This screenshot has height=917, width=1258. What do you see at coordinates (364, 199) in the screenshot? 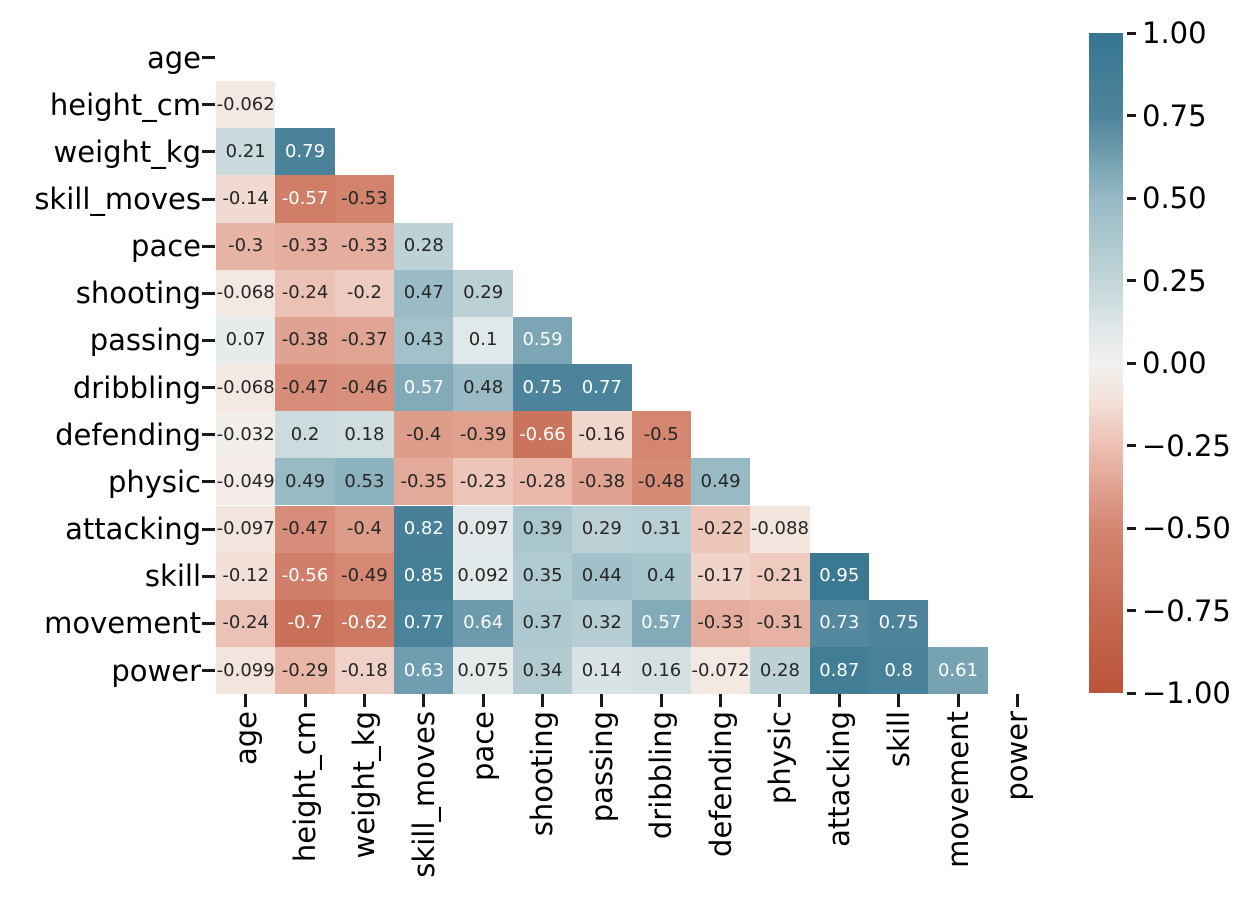
I see `heatmap-cell: -0.53` at bounding box center [364, 199].